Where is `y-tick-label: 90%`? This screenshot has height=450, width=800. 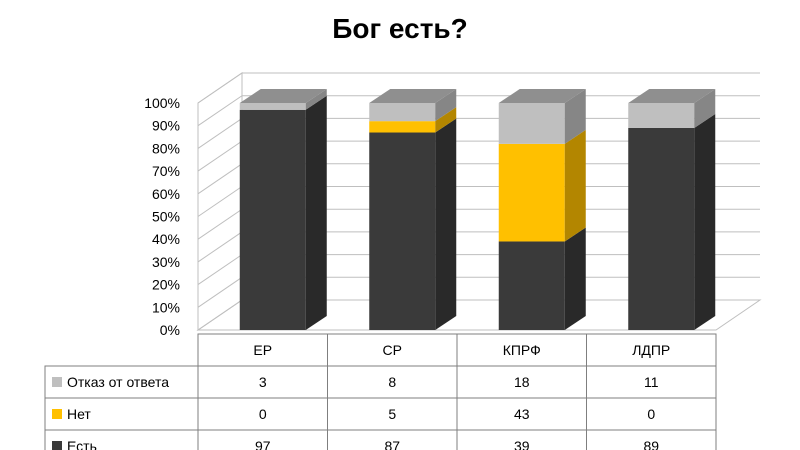
y-tick-label: 90% is located at coordinates (166, 126).